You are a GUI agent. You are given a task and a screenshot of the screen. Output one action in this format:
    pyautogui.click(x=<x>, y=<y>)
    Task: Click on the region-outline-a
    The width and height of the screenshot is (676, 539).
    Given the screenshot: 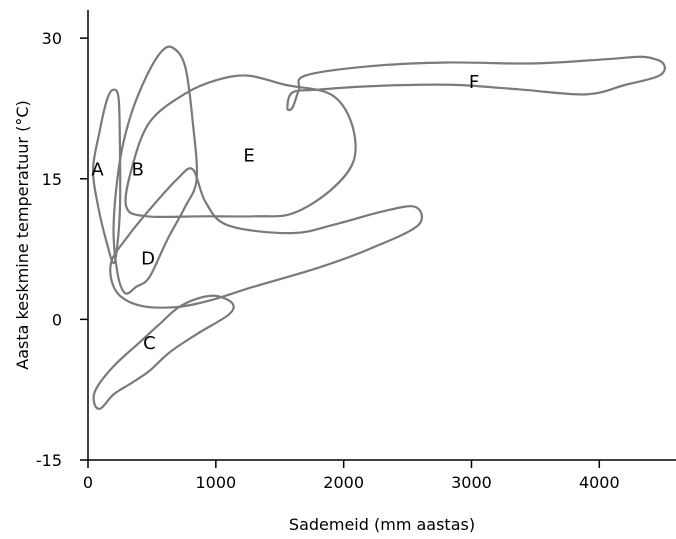 What is the action you would take?
    pyautogui.click(x=106, y=176)
    